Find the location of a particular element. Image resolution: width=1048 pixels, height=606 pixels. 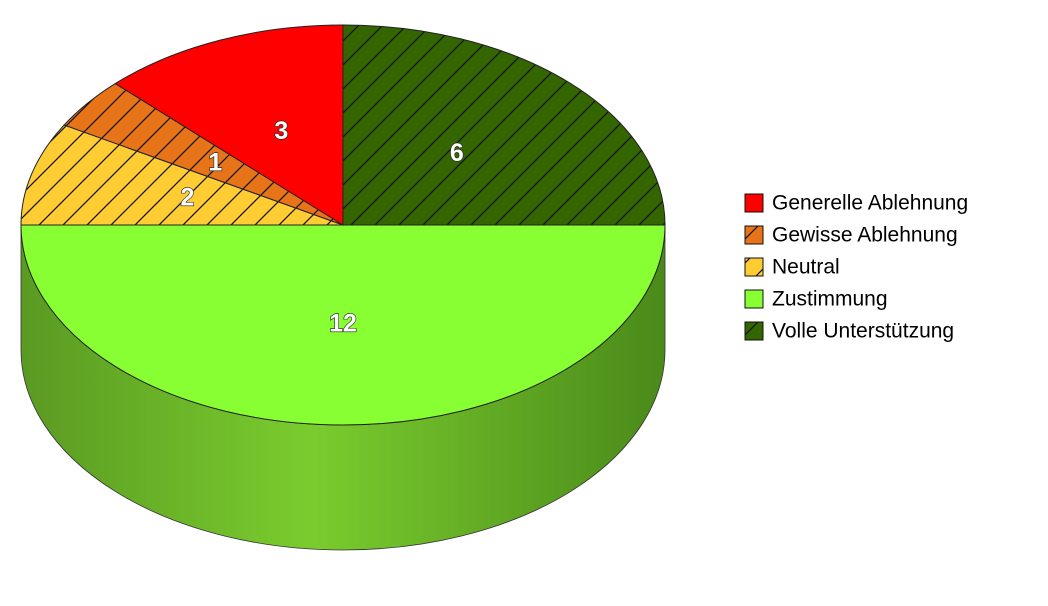

legend-label: Neutral is located at coordinates (806, 267).